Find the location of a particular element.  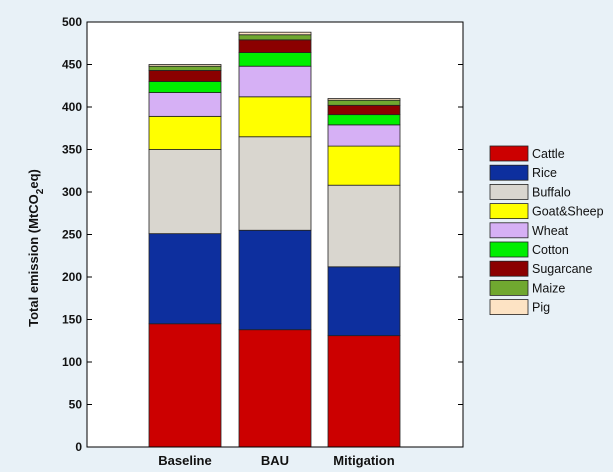

bar-segment-goat-sheep-mitigation is located at coordinates (364, 165).